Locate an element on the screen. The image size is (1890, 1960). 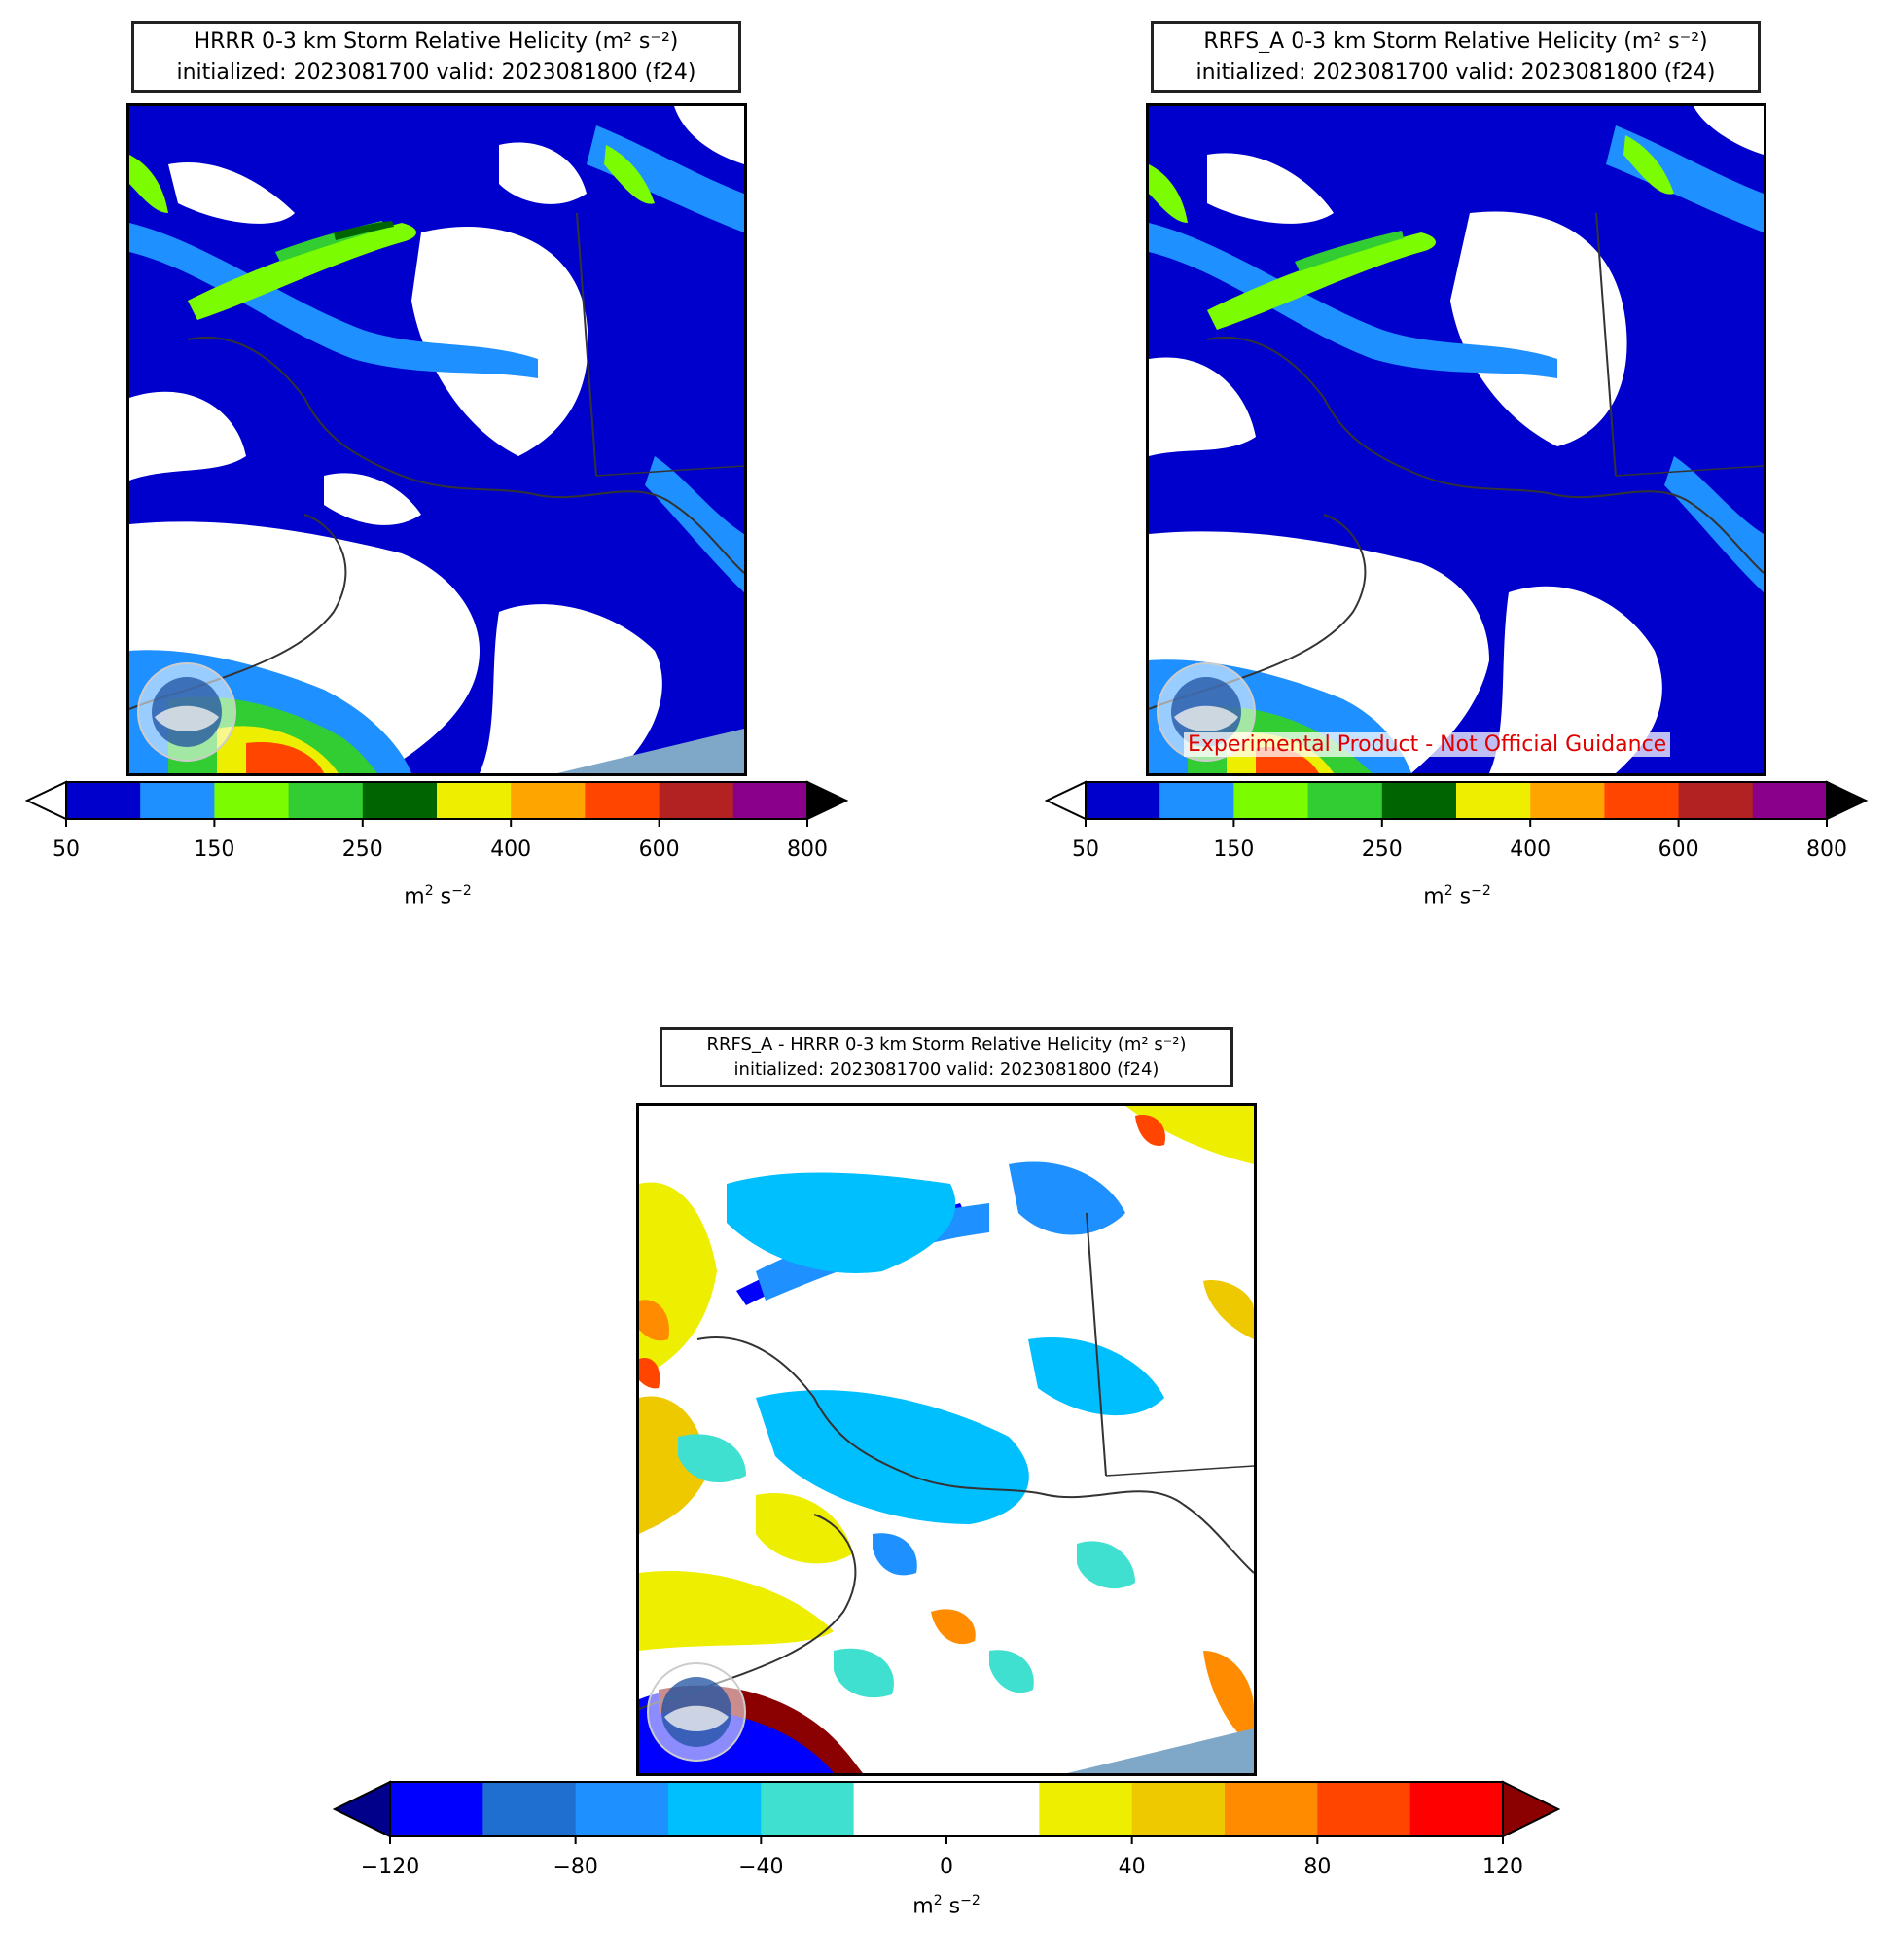
hrrr-colorbar-tick-label: 50 is located at coordinates (67, 849).